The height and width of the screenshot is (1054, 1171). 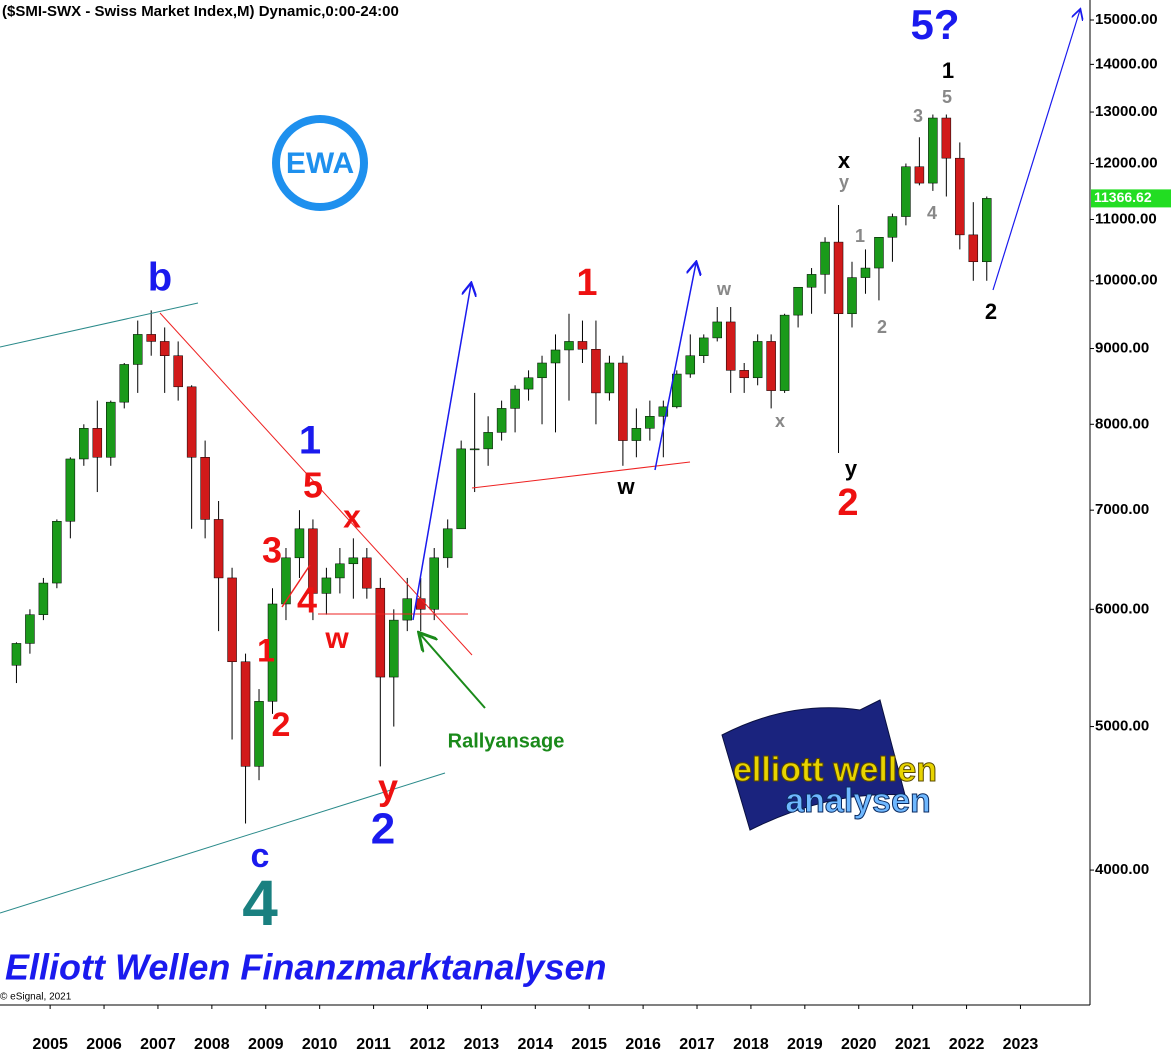 I want to click on logo-ewa-large: elliott wellen analysen, so click(x=829, y=765).